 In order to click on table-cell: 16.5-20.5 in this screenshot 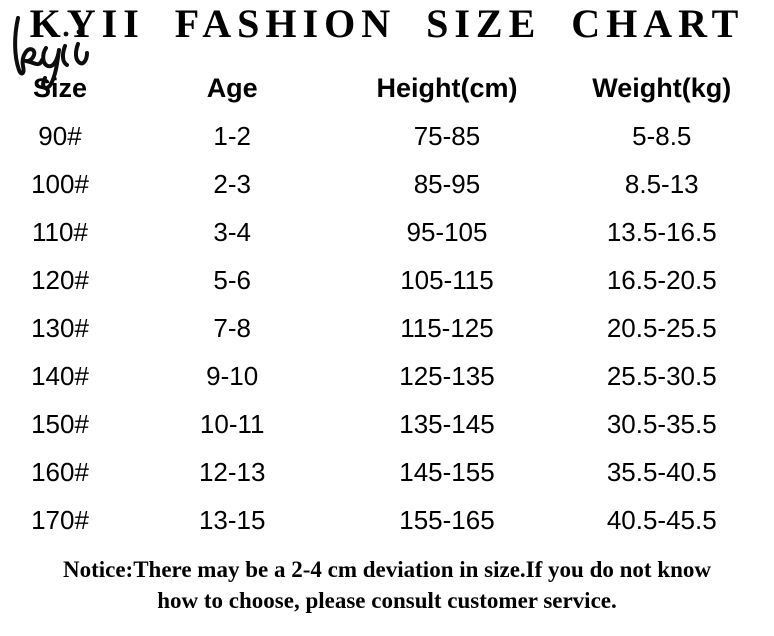, I will do `click(661, 279)`.